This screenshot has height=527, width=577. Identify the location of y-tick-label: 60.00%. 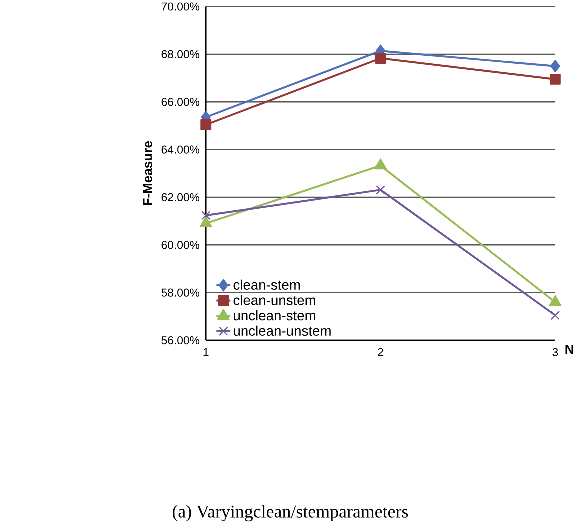
(181, 245).